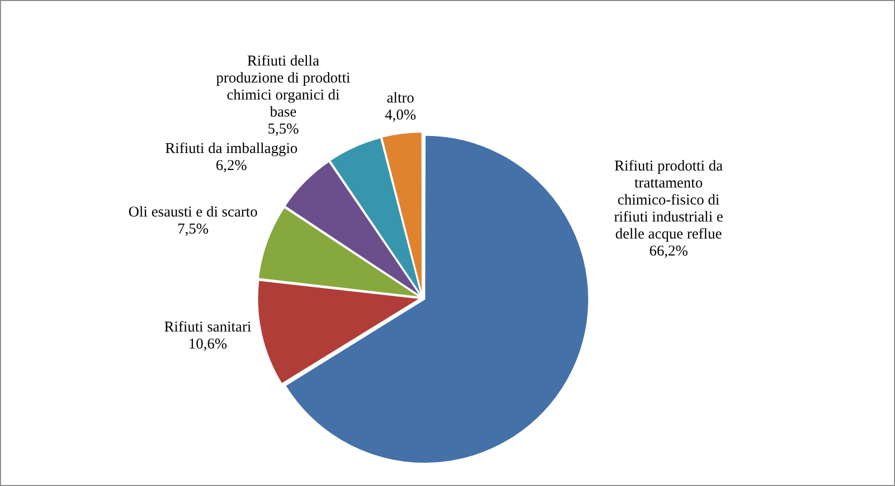  Describe the element at coordinates (668, 252) in the screenshot. I see `data-label: 66,2%` at that location.